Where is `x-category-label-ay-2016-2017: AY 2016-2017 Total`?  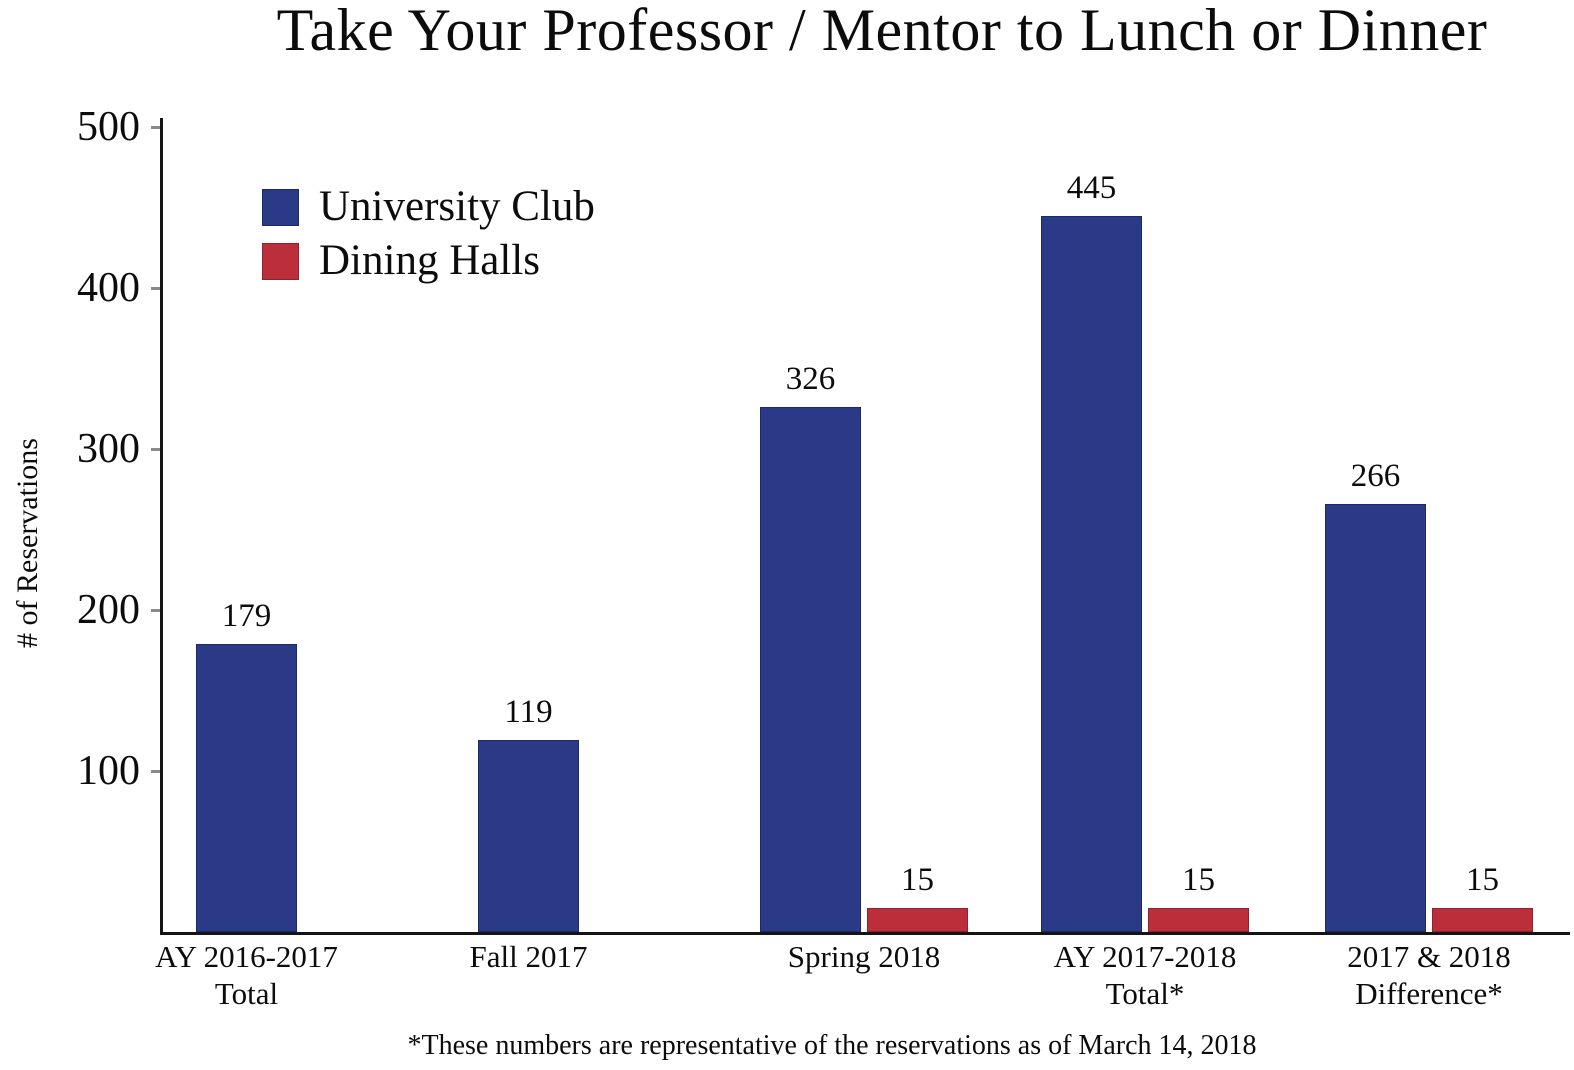
x-category-label-ay-2016-2017: AY 2016-2017 Total is located at coordinates (247, 975).